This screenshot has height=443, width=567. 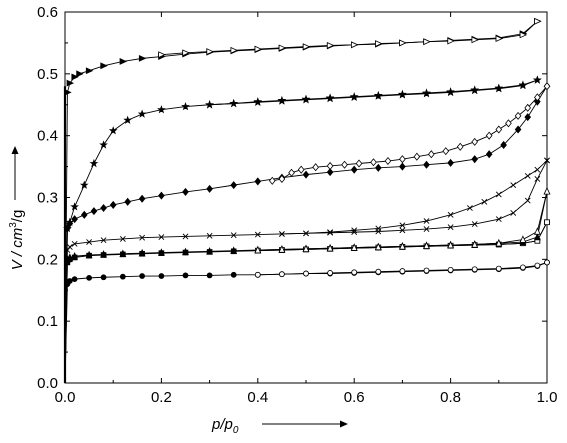 I want to click on y-label-post: /g, so click(x=17, y=216).